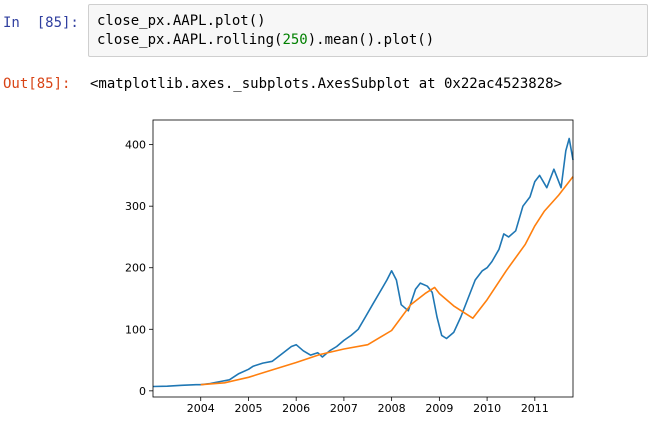  What do you see at coordinates (296, 408) in the screenshot?
I see `x-tick-label: 2006` at bounding box center [296, 408].